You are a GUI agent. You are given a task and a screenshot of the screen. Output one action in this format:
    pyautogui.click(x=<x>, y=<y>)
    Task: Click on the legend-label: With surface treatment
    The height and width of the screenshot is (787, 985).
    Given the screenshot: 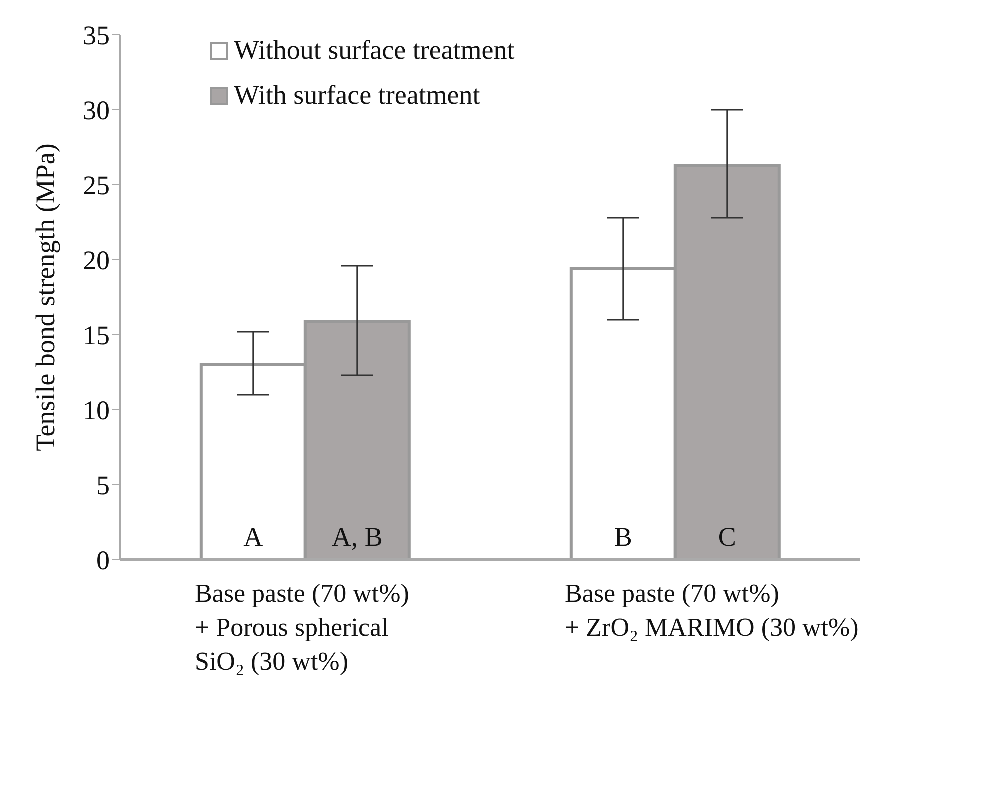 What is the action you would take?
    pyautogui.click(x=357, y=95)
    